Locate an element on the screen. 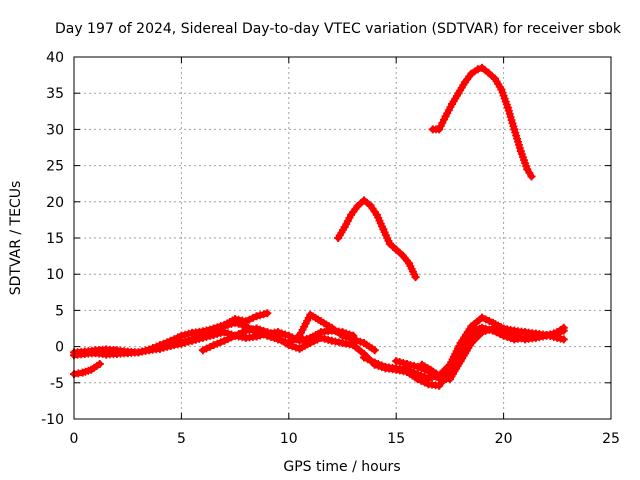 This screenshot has width=640, height=480. y-axis-title: SDTVAR / TECUs is located at coordinates (16, 238).